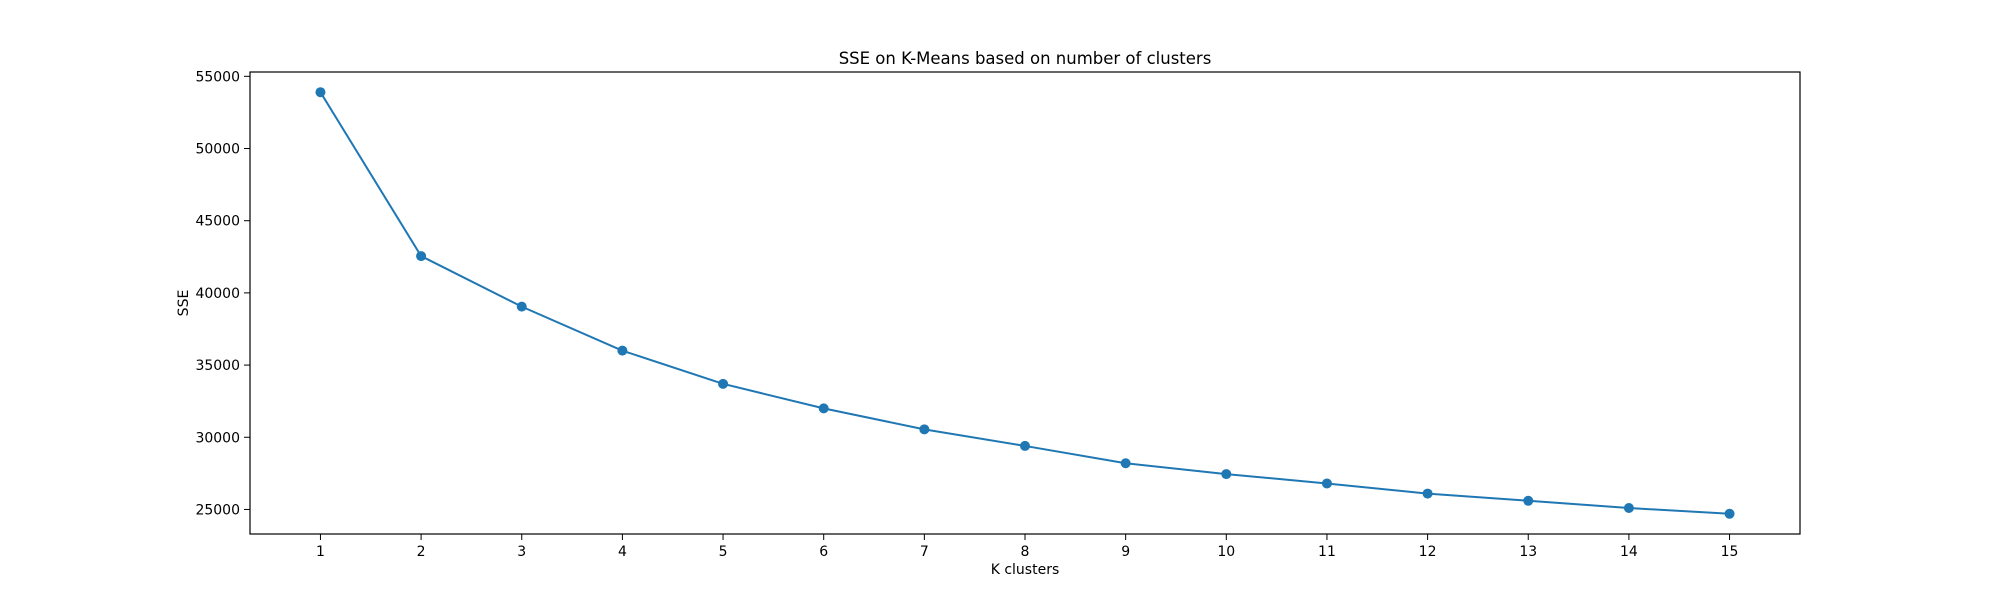  Describe the element at coordinates (1629, 552) in the screenshot. I see `x-tick-label: 14` at that location.